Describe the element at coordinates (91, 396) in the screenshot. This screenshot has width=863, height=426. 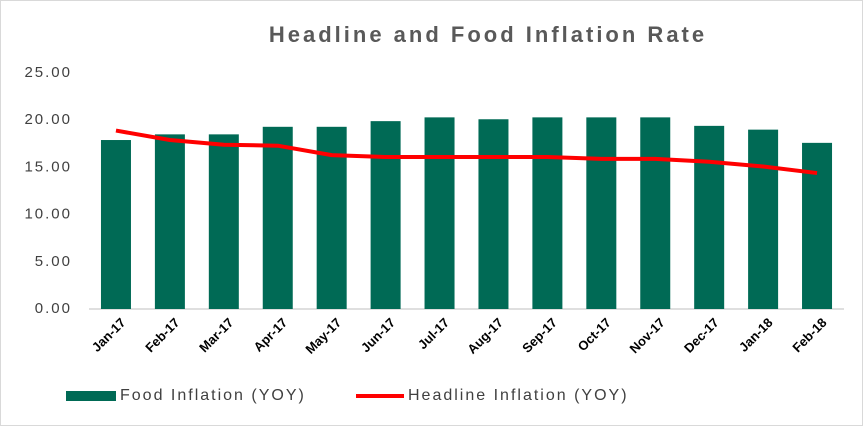
I see `legend-swatch` at that location.